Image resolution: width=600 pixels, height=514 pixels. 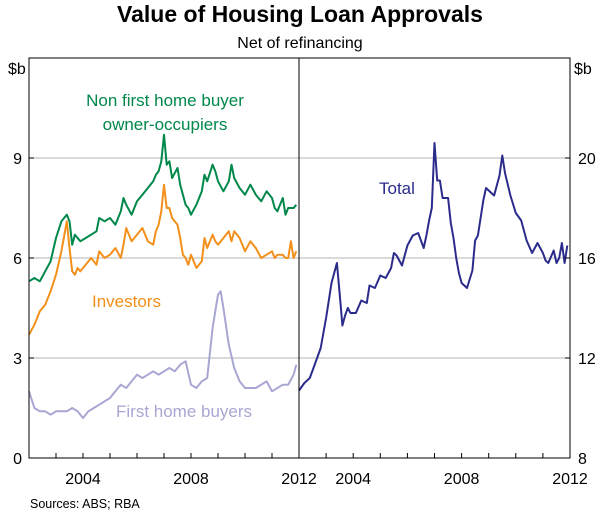 What do you see at coordinates (163, 354) in the screenshot?
I see `series-line-first-home-buyers` at bounding box center [163, 354].